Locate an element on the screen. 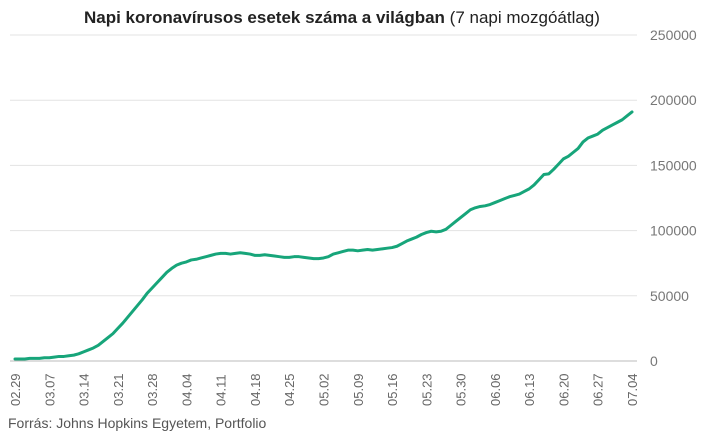  x-tick-label: 02.29 is located at coordinates (15, 389).